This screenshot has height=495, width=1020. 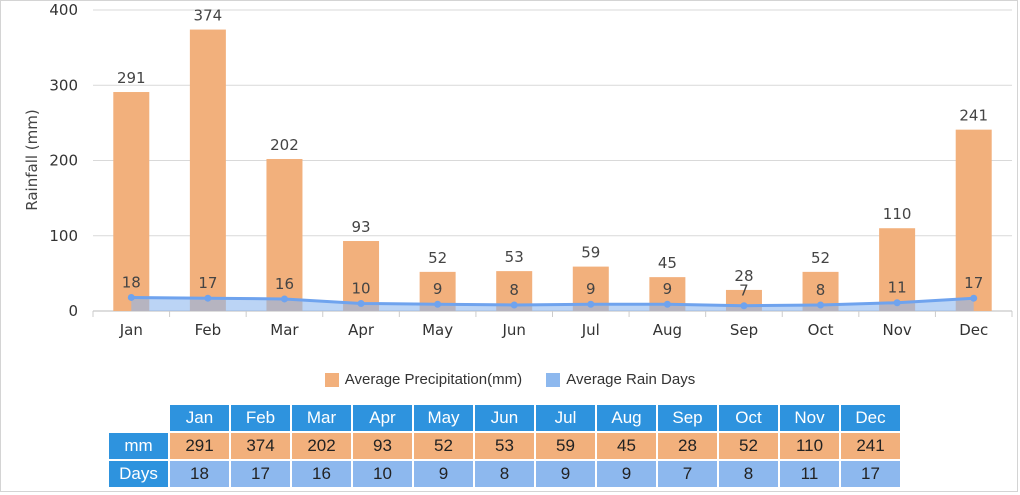 What do you see at coordinates (433, 379) in the screenshot?
I see `legend-label-precipitation: Average Precipitation(mm)` at bounding box center [433, 379].